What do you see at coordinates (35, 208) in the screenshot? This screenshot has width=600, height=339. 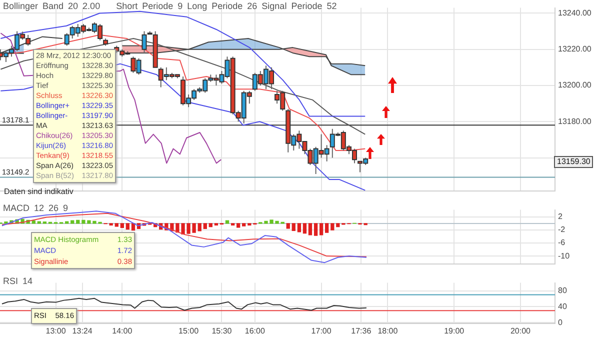 I see `chart-title: MACD 12 26 9` at bounding box center [35, 208].